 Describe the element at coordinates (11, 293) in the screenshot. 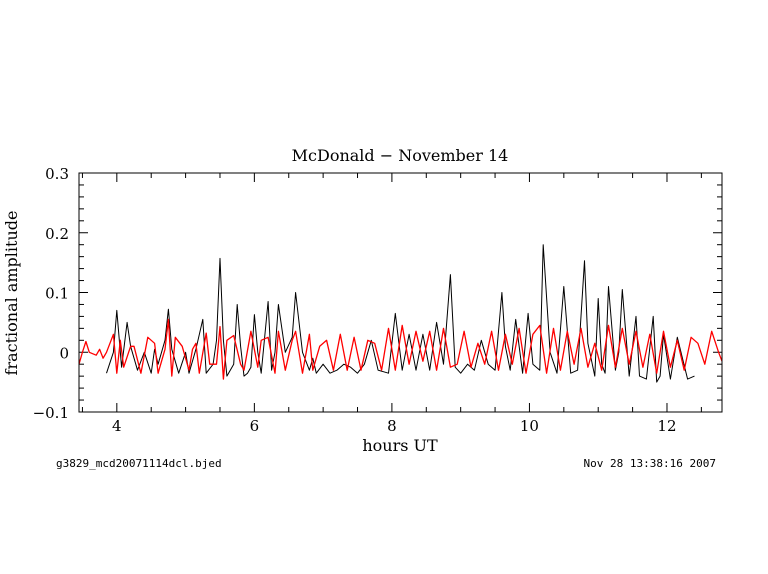

I see `y-axis-label: fractional amplitude` at that location.